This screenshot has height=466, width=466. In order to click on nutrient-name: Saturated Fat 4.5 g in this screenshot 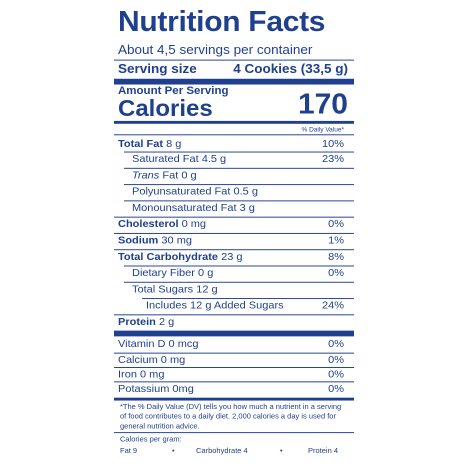, I will do `click(179, 159)`.